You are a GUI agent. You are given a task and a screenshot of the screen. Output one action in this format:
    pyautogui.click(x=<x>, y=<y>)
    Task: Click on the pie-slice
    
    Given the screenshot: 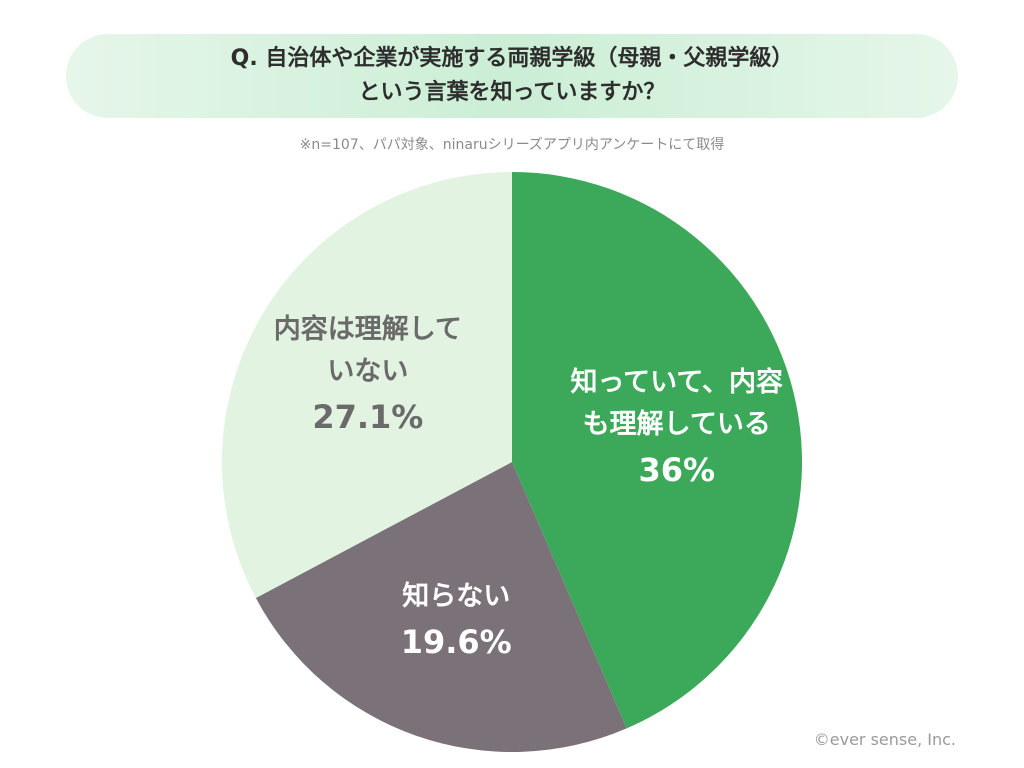 What is the action you would take?
    pyautogui.click(x=441, y=607)
    